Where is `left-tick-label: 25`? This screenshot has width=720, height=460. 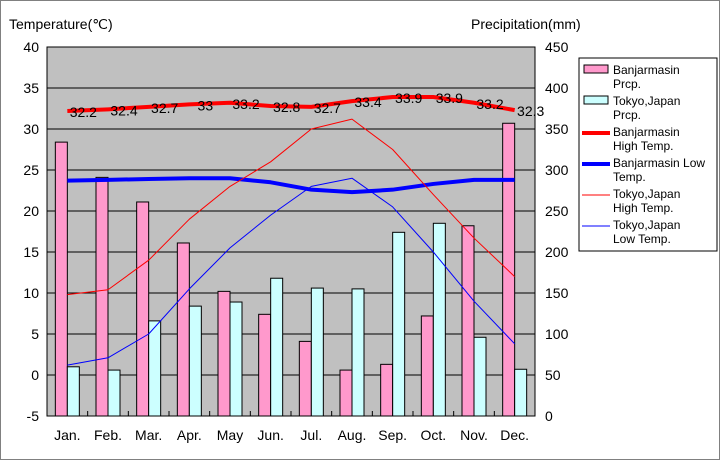 left-tick-label: 25 is located at coordinates (31, 170).